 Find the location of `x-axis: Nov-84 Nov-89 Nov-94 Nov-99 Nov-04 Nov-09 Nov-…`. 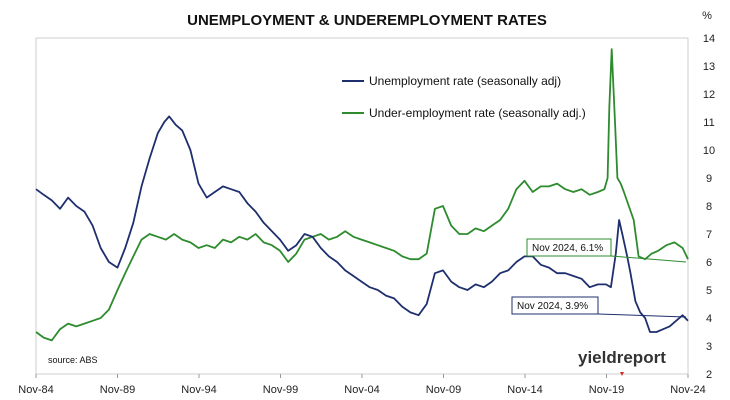

x-axis: Nov-84 Nov-89 Nov-94 Nov-99 Nov-04 Nov-09 Nov-… is located at coordinates (362, 385).